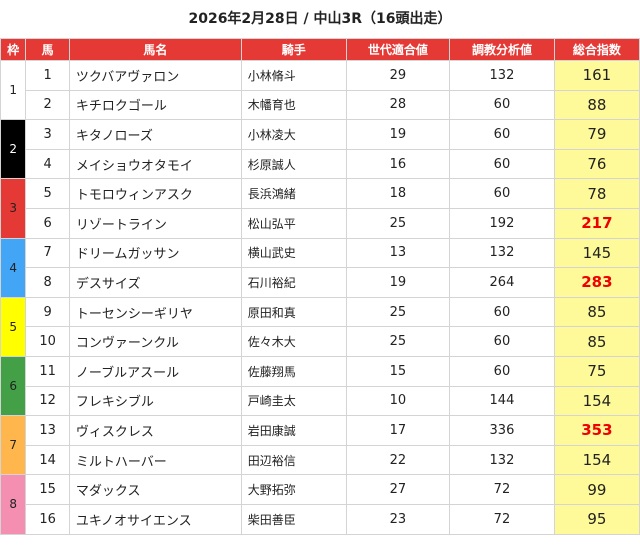 This screenshot has height=545, width=640. What do you see at coordinates (293, 193) in the screenshot?
I see `jockey-name: 長浜鴻緒` at bounding box center [293, 193].